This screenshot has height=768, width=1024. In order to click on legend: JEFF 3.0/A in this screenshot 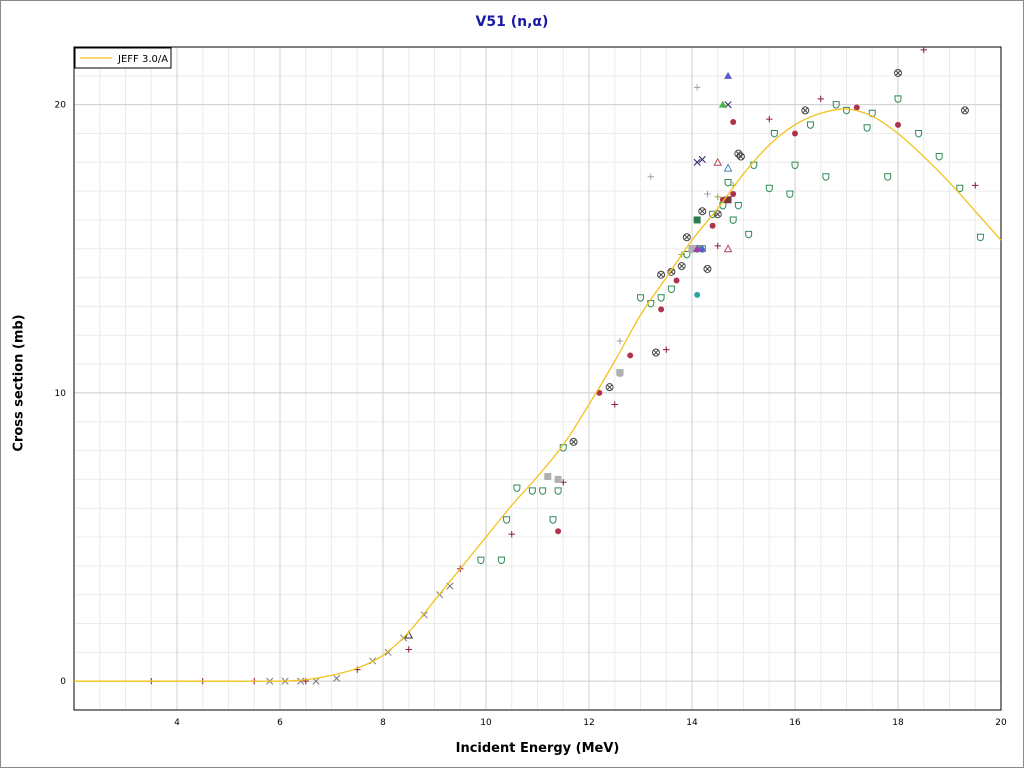, I will do `click(123, 58)`.